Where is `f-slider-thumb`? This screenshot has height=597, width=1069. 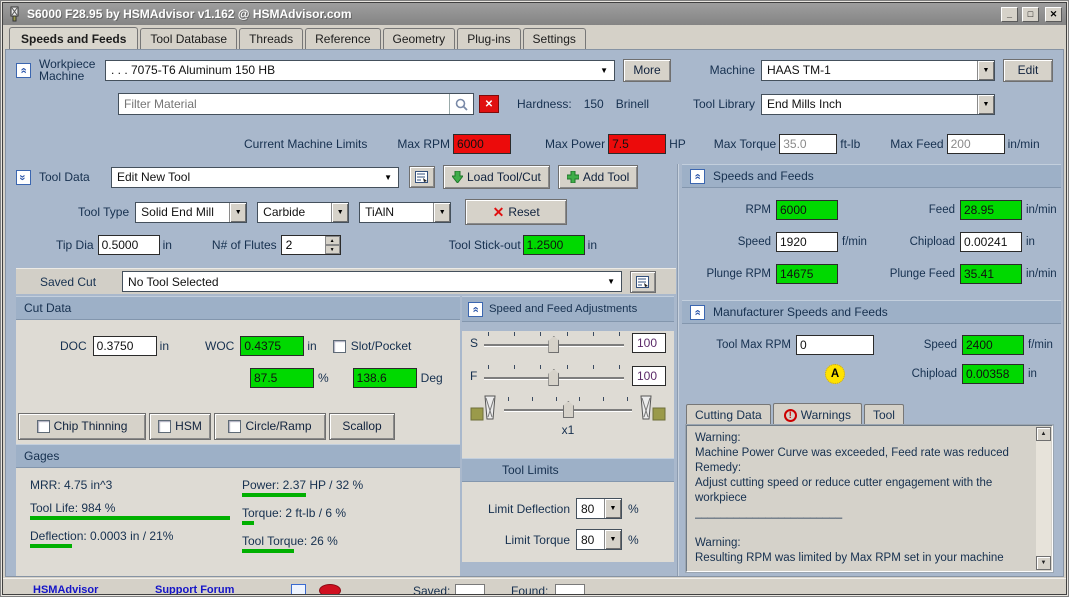 f-slider-thumb is located at coordinates (554, 377).